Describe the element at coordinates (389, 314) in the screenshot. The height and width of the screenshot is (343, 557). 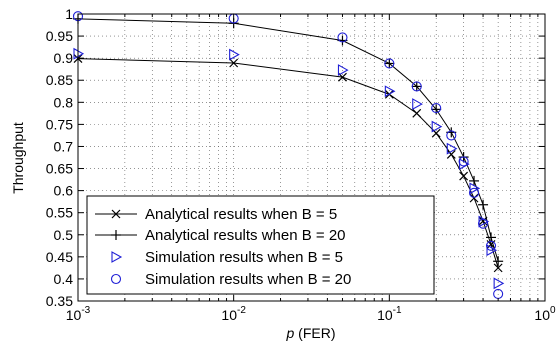
I see `x-tick-label: 10⁻¹` at that location.